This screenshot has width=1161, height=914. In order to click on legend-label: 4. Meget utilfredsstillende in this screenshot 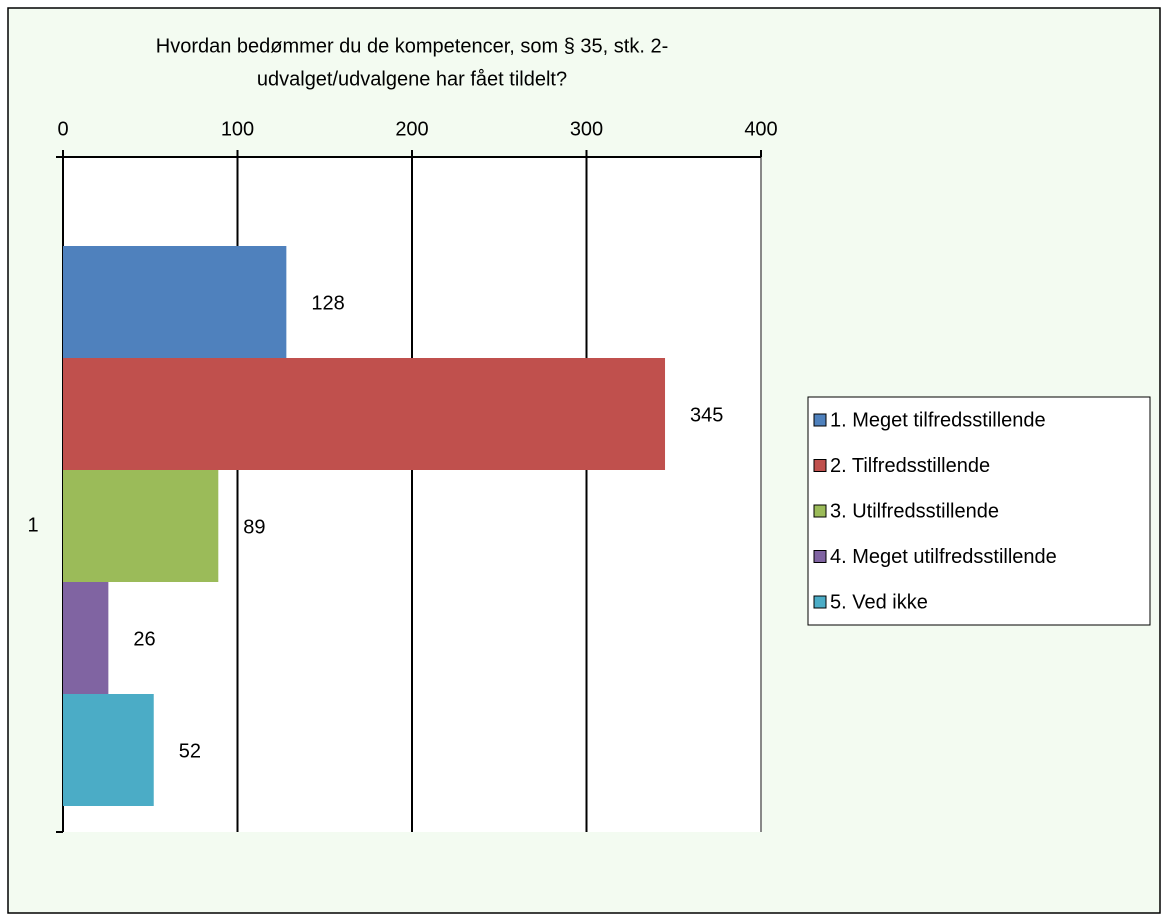, I will do `click(943, 557)`.